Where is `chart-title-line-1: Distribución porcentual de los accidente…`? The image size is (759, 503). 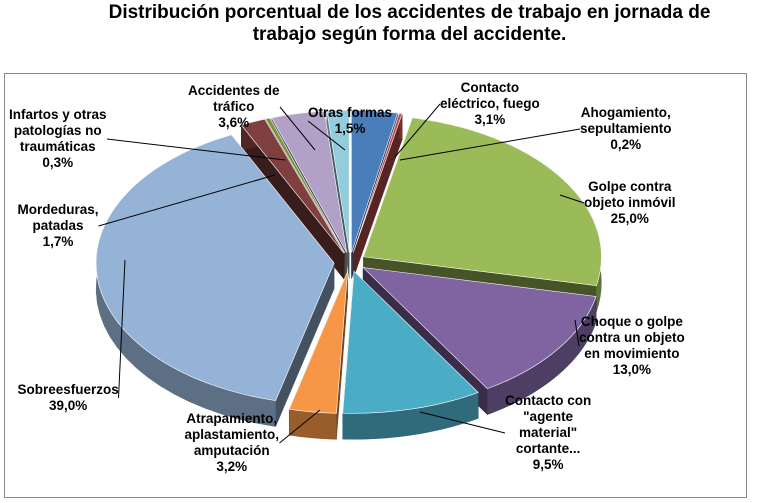 chart-title-line-1: Distribución porcentual de los accidente… is located at coordinates (409, 12).